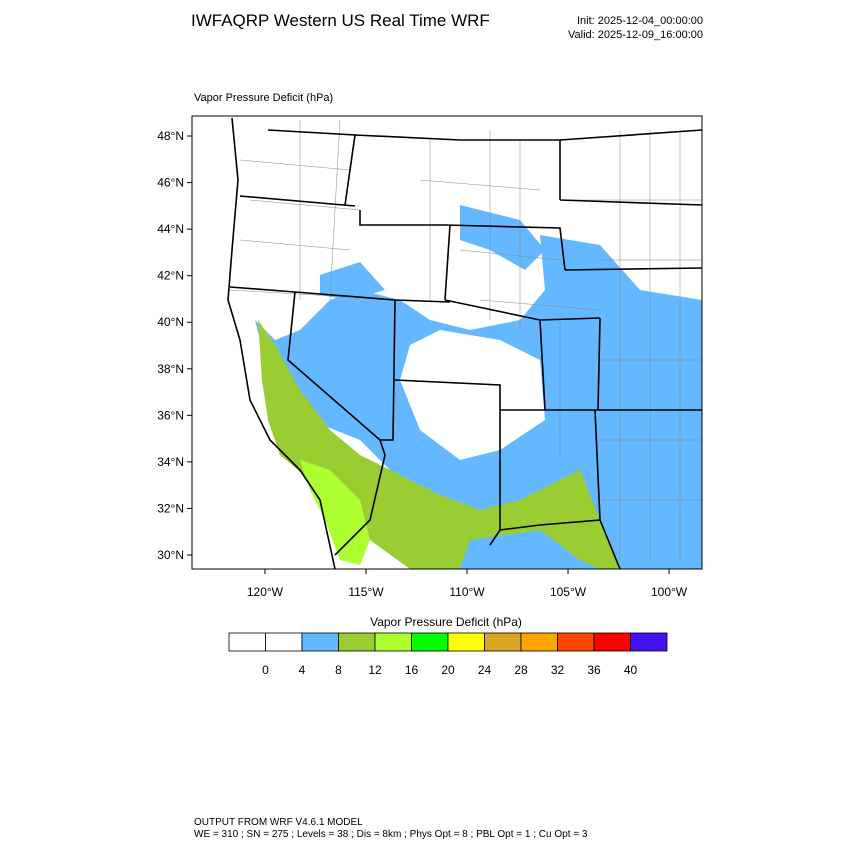  I want to click on y-tick-label: 44°N, so click(170, 229).